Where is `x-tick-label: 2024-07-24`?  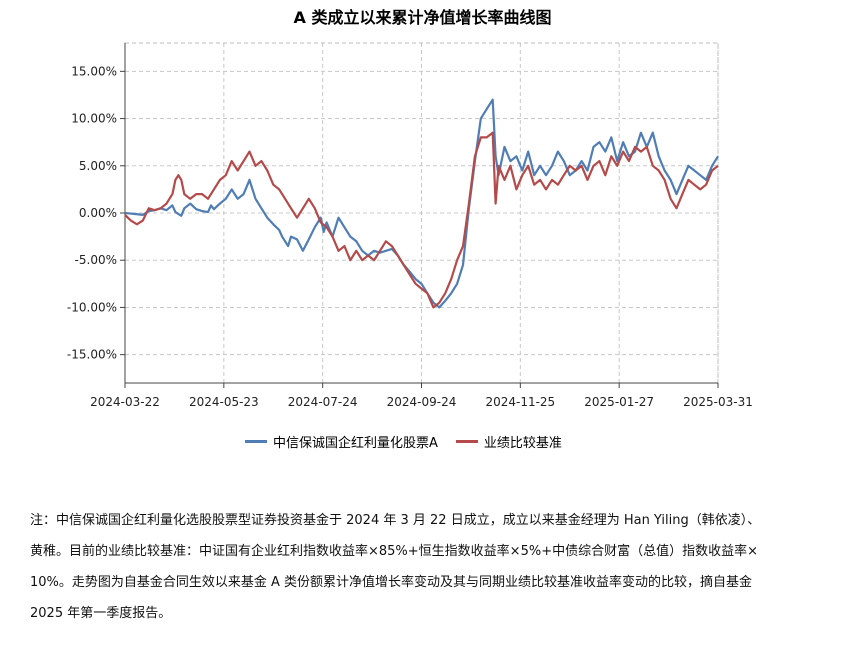
x-tick-label: 2024-07-24 is located at coordinates (323, 402).